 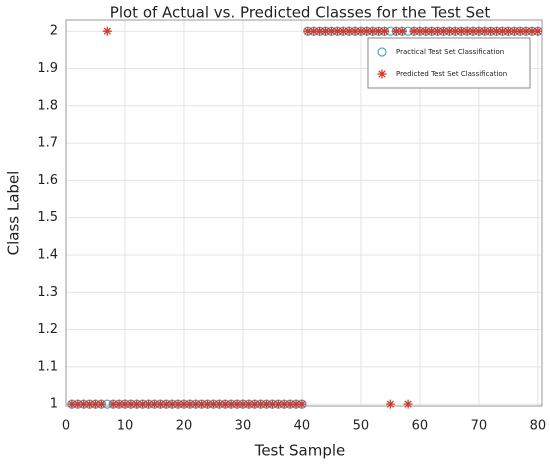 I want to click on y-tick-label: 2, so click(x=54, y=31).